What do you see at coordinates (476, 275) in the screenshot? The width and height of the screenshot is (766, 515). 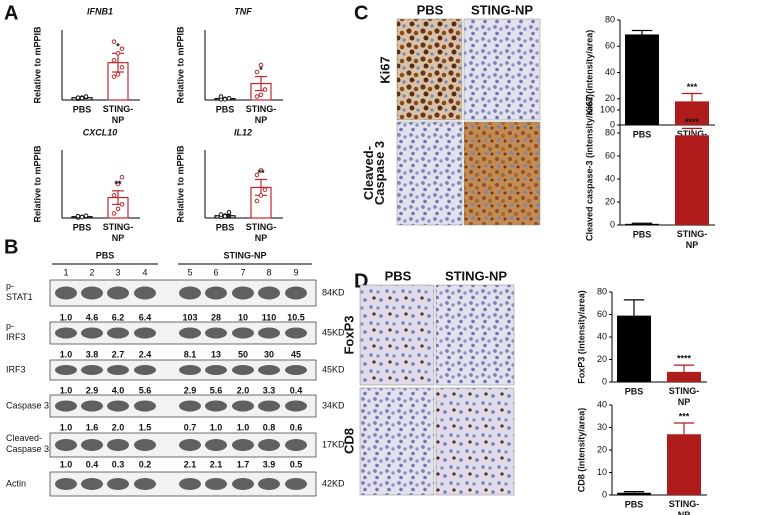 I see `column-header: STING-NP` at bounding box center [476, 275].